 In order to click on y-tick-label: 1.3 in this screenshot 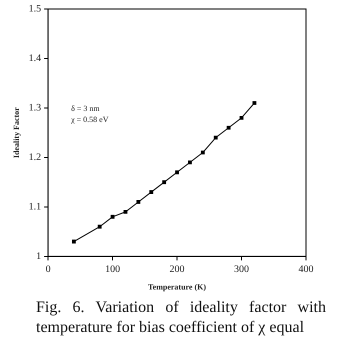, I will do `click(35, 108)`.